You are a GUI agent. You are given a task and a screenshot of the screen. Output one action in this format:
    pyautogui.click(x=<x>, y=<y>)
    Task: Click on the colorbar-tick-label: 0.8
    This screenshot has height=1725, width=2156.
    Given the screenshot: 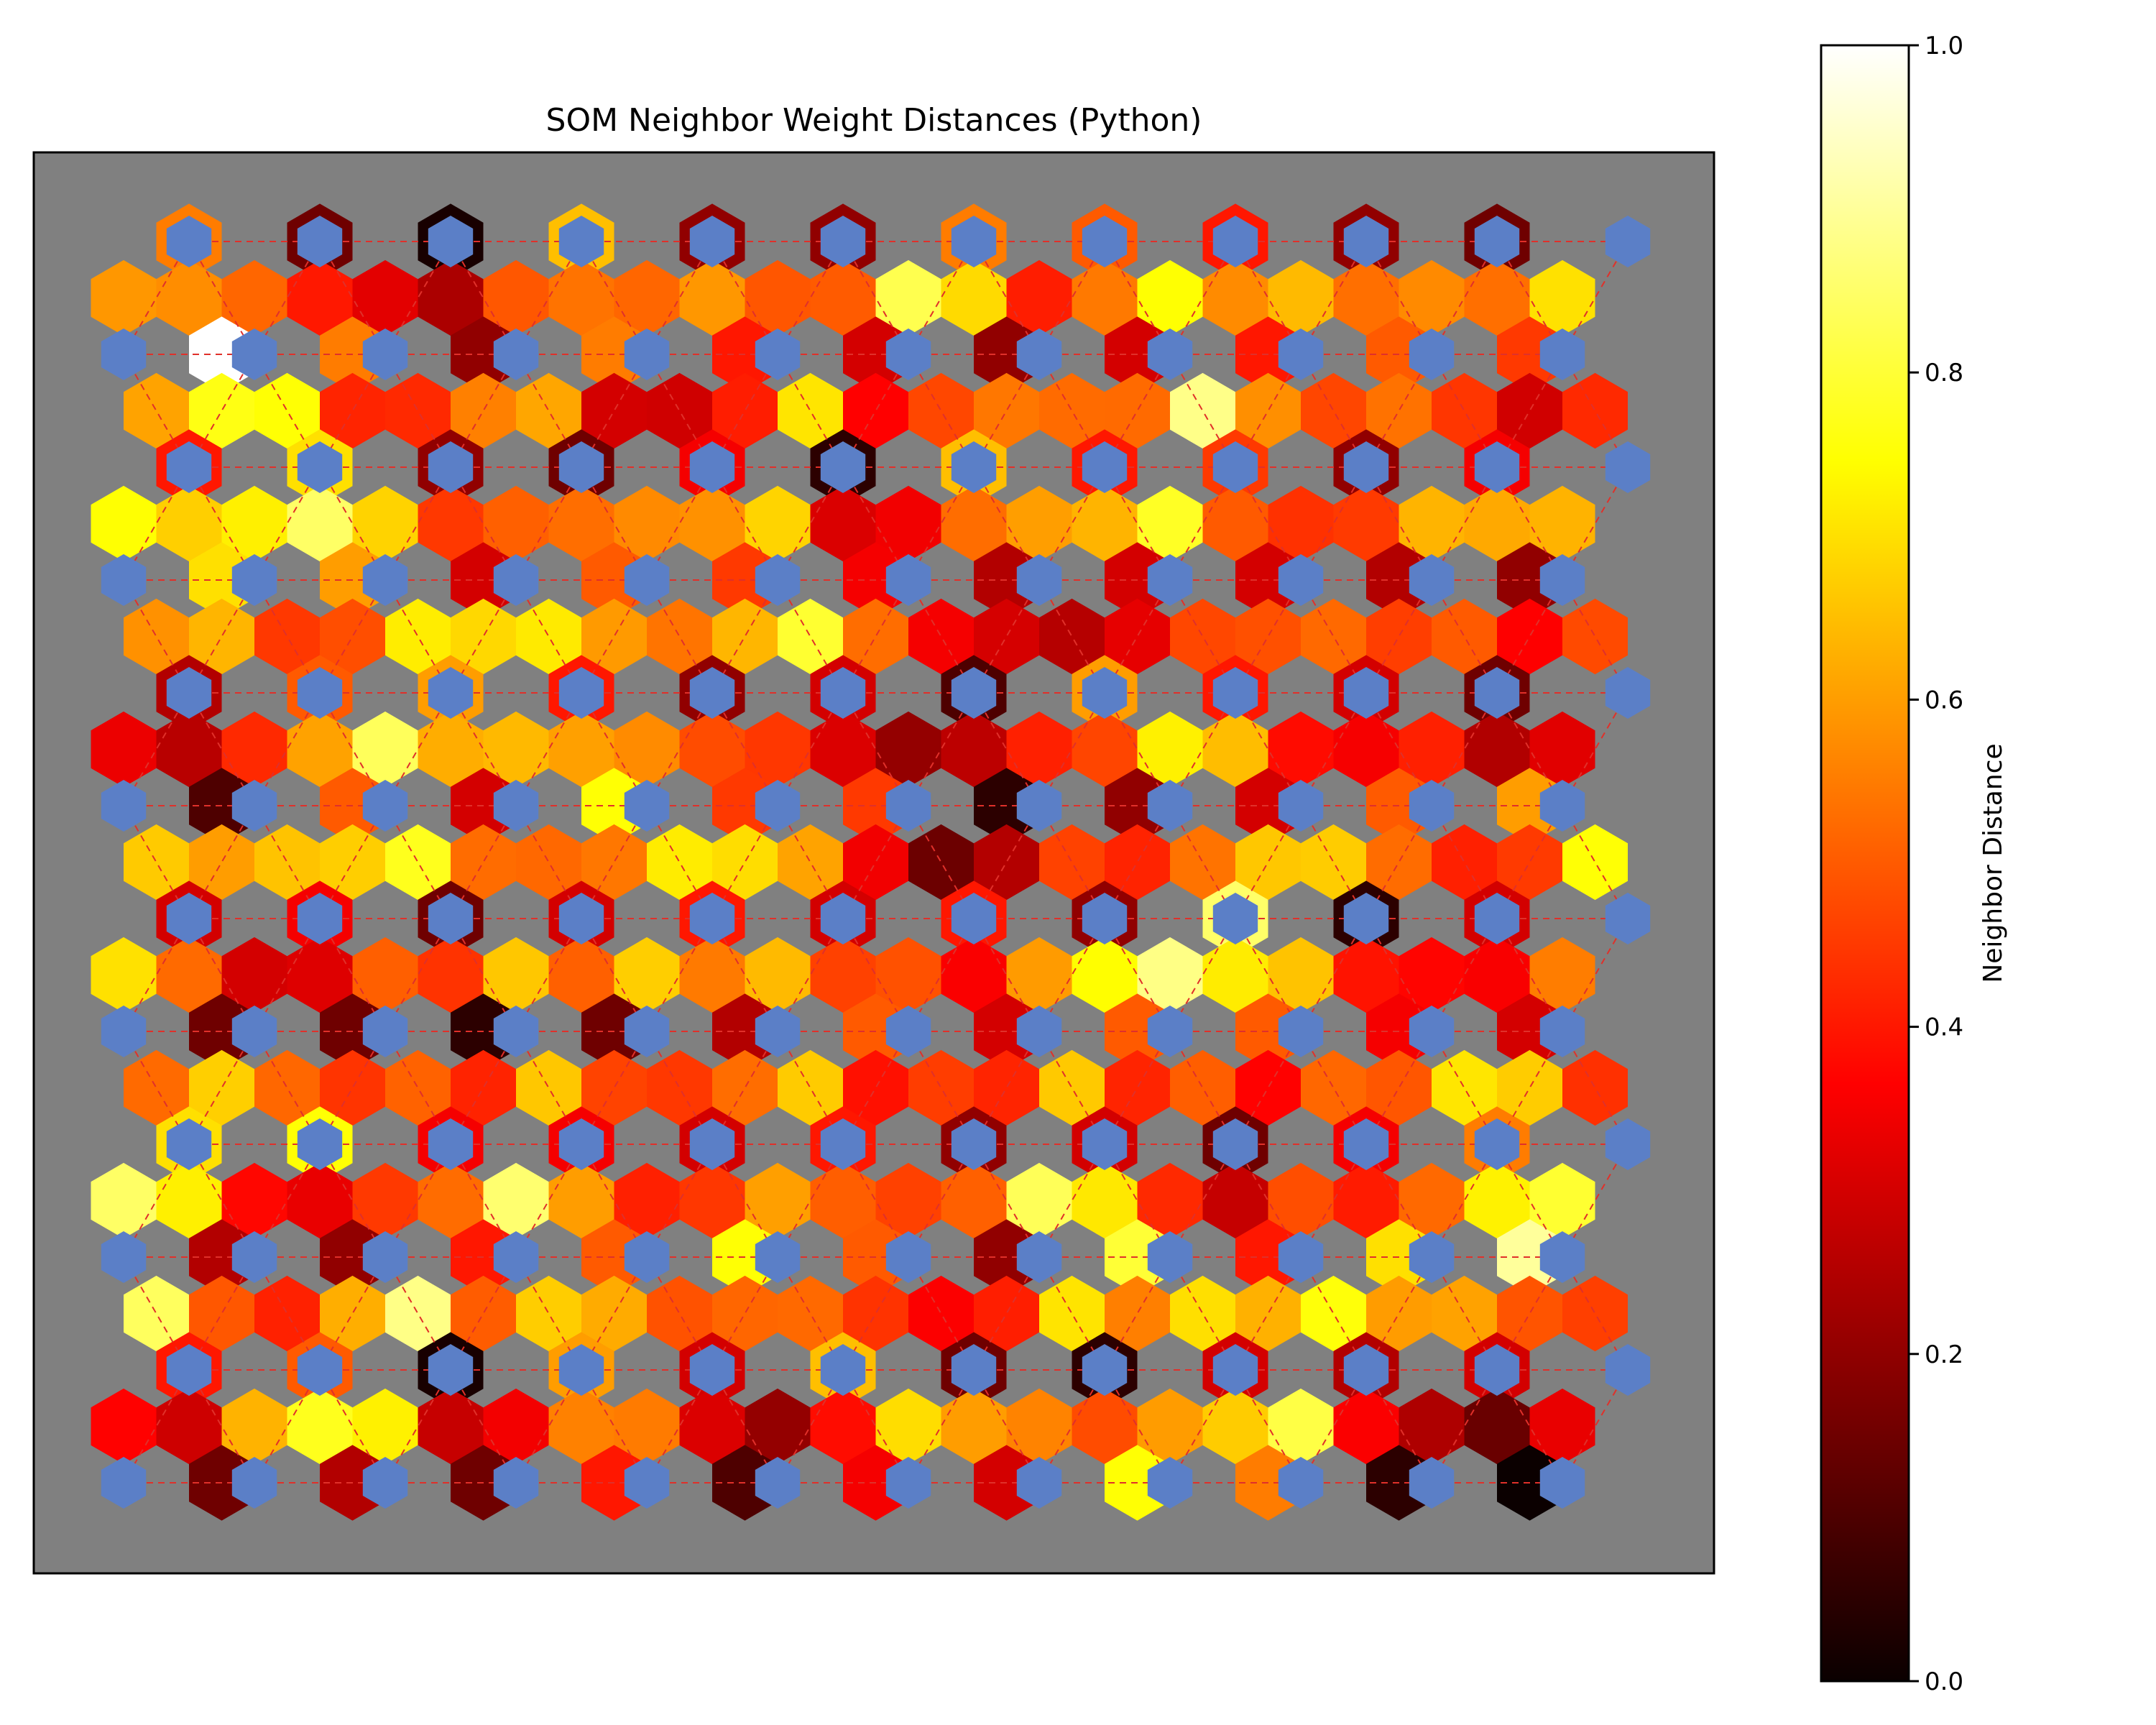 What is the action you would take?
    pyautogui.click(x=1944, y=373)
    